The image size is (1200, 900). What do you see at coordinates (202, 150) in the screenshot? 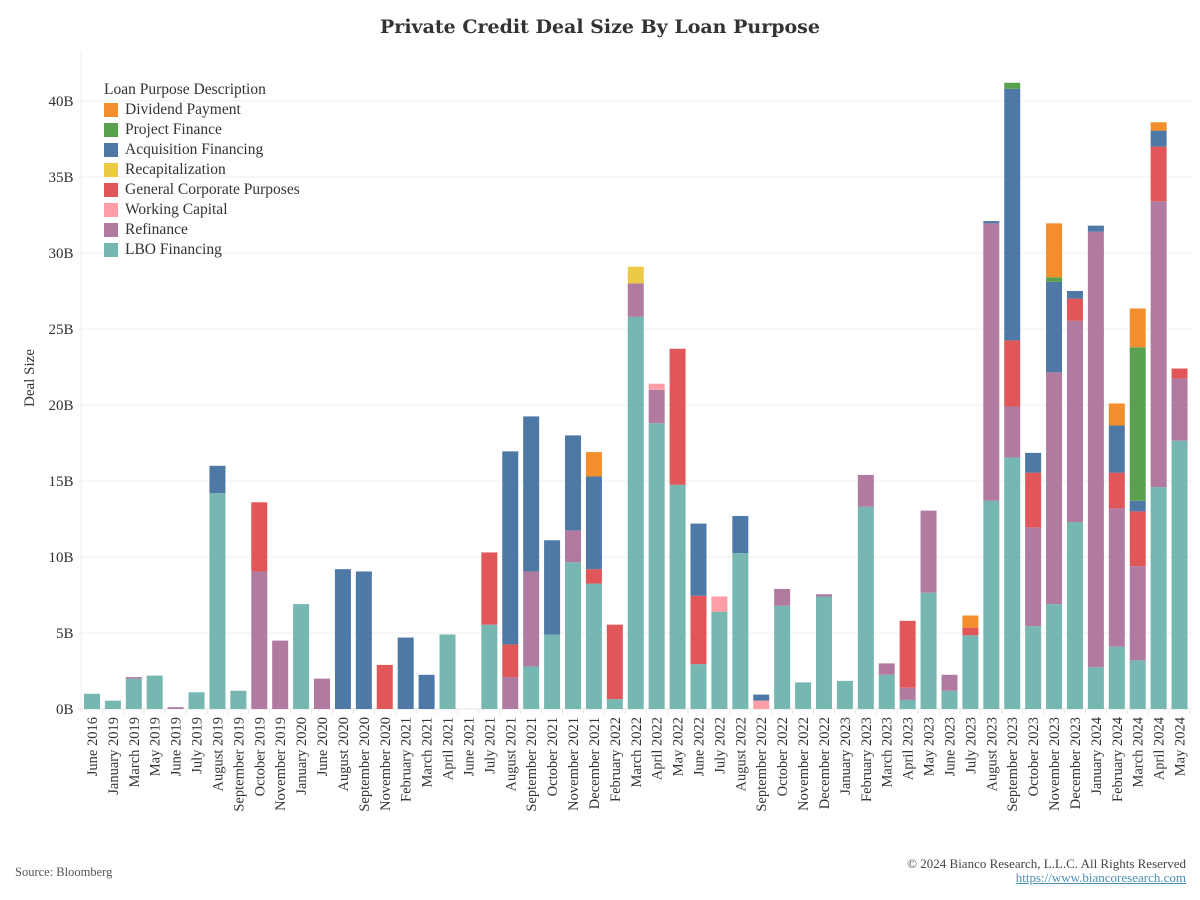
I see `legend-item: Acquisition Financing` at bounding box center [202, 150].